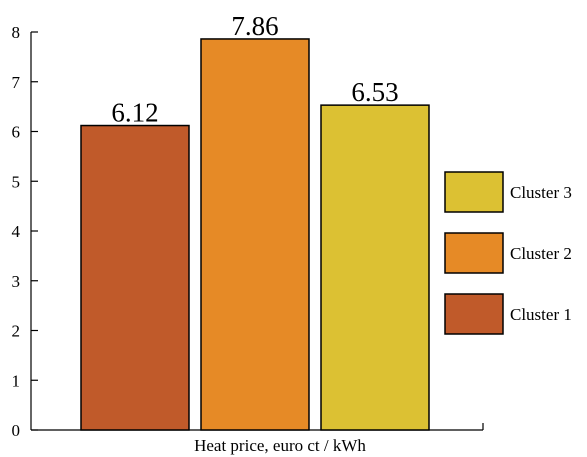  Describe the element at coordinates (16, 430) in the screenshot. I see `y-tick-label: 0` at that location.